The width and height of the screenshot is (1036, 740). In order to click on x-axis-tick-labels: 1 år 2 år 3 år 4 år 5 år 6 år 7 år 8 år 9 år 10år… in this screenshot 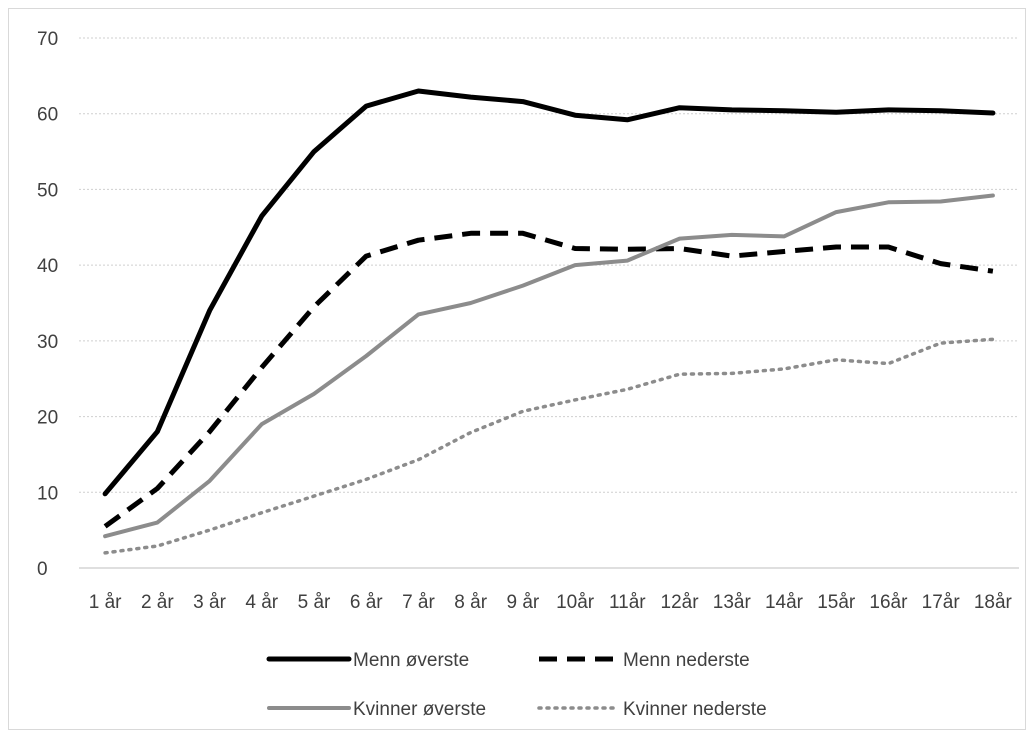, I will do `click(551, 602)`.